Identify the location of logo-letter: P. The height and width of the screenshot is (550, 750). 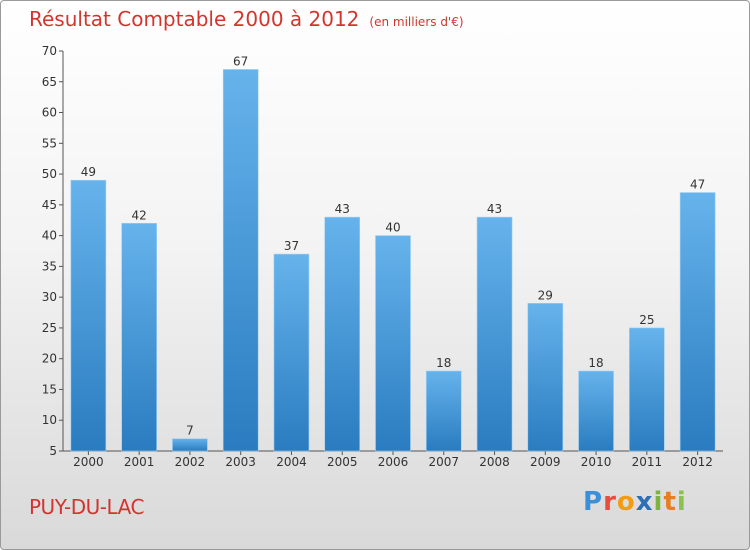
(593, 502).